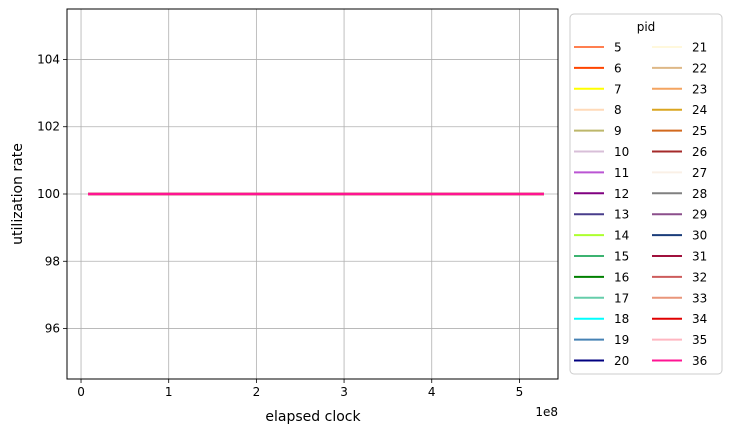  I want to click on legend-label: 29, so click(699, 215).